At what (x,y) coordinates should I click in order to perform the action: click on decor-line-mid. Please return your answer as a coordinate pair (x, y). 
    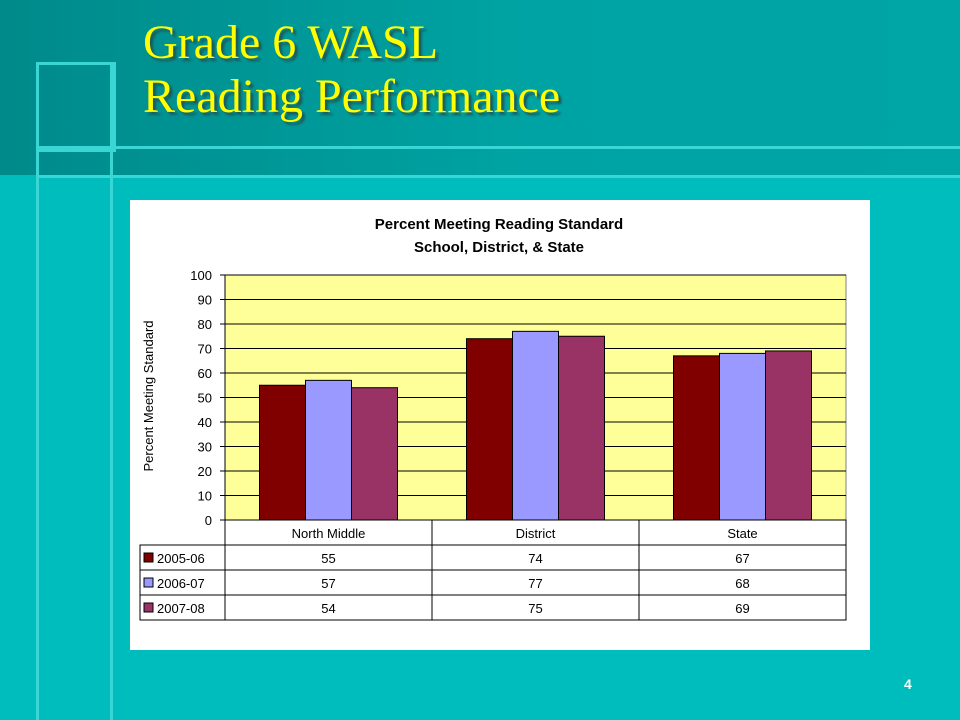
    Looking at the image, I should click on (498, 176).